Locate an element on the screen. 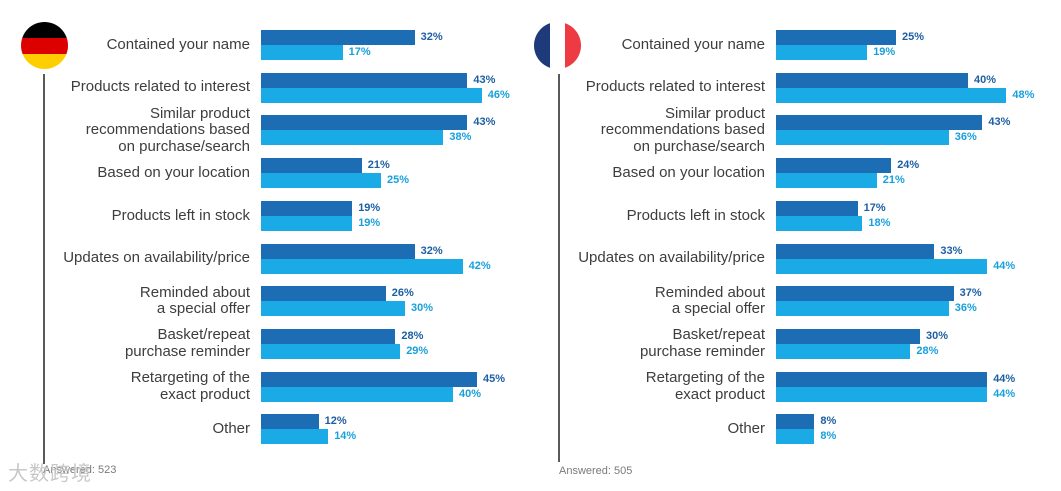  germany-value-label-series1: 21% is located at coordinates (378, 165).